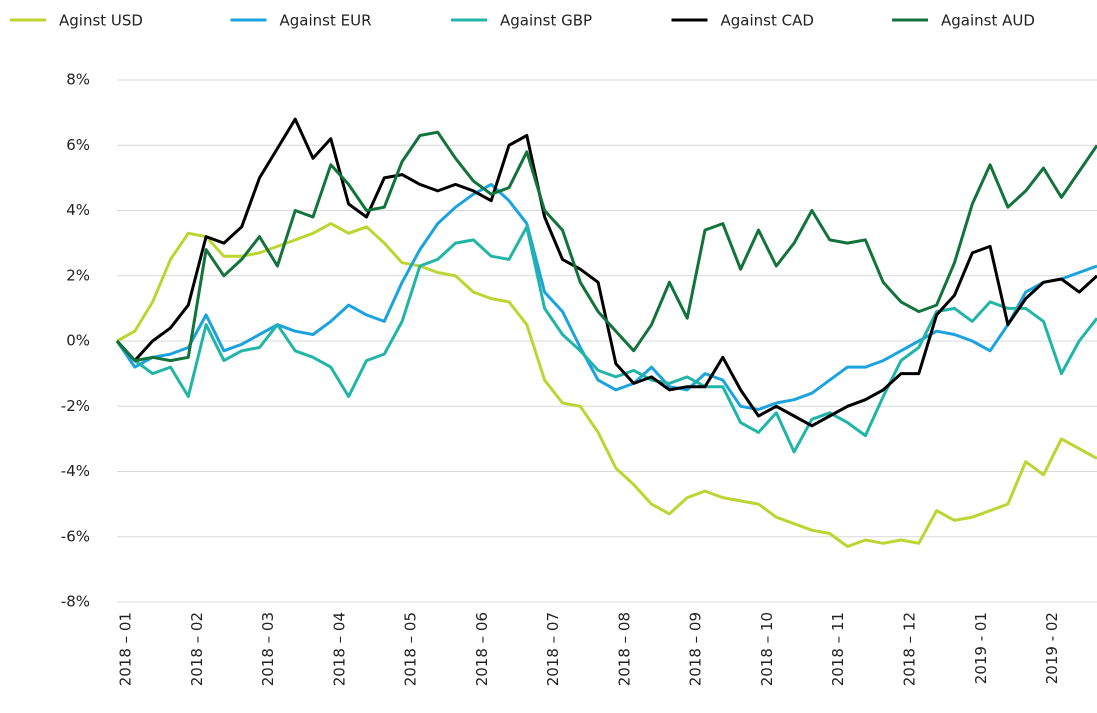  I want to click on legend-label: Against AUD, so click(988, 21).